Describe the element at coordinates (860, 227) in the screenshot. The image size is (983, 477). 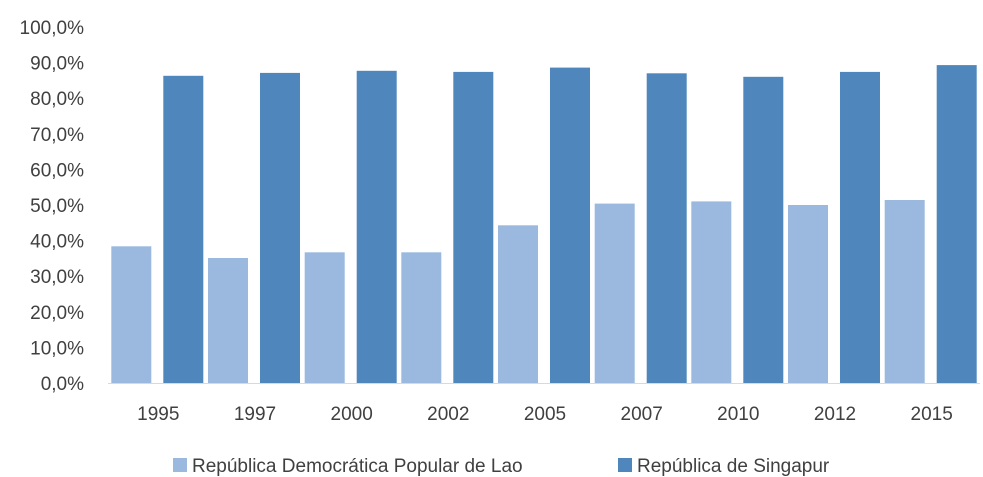
I see `bar-singapur-2012` at that location.